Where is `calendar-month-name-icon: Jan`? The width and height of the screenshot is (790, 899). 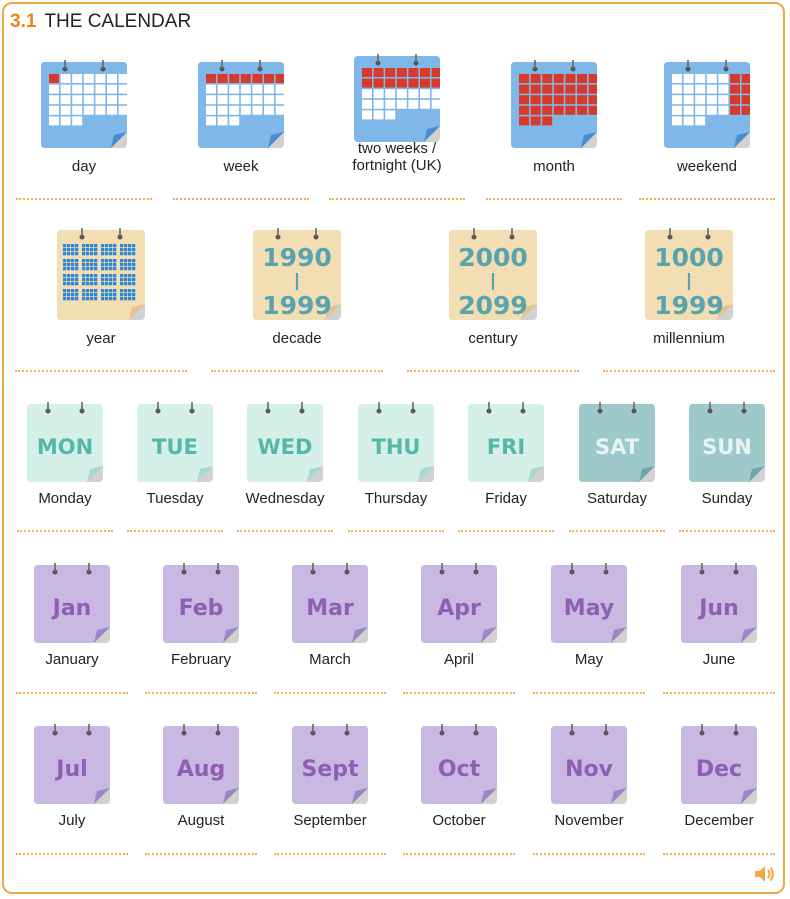 calendar-month-name-icon: Jan is located at coordinates (72, 603).